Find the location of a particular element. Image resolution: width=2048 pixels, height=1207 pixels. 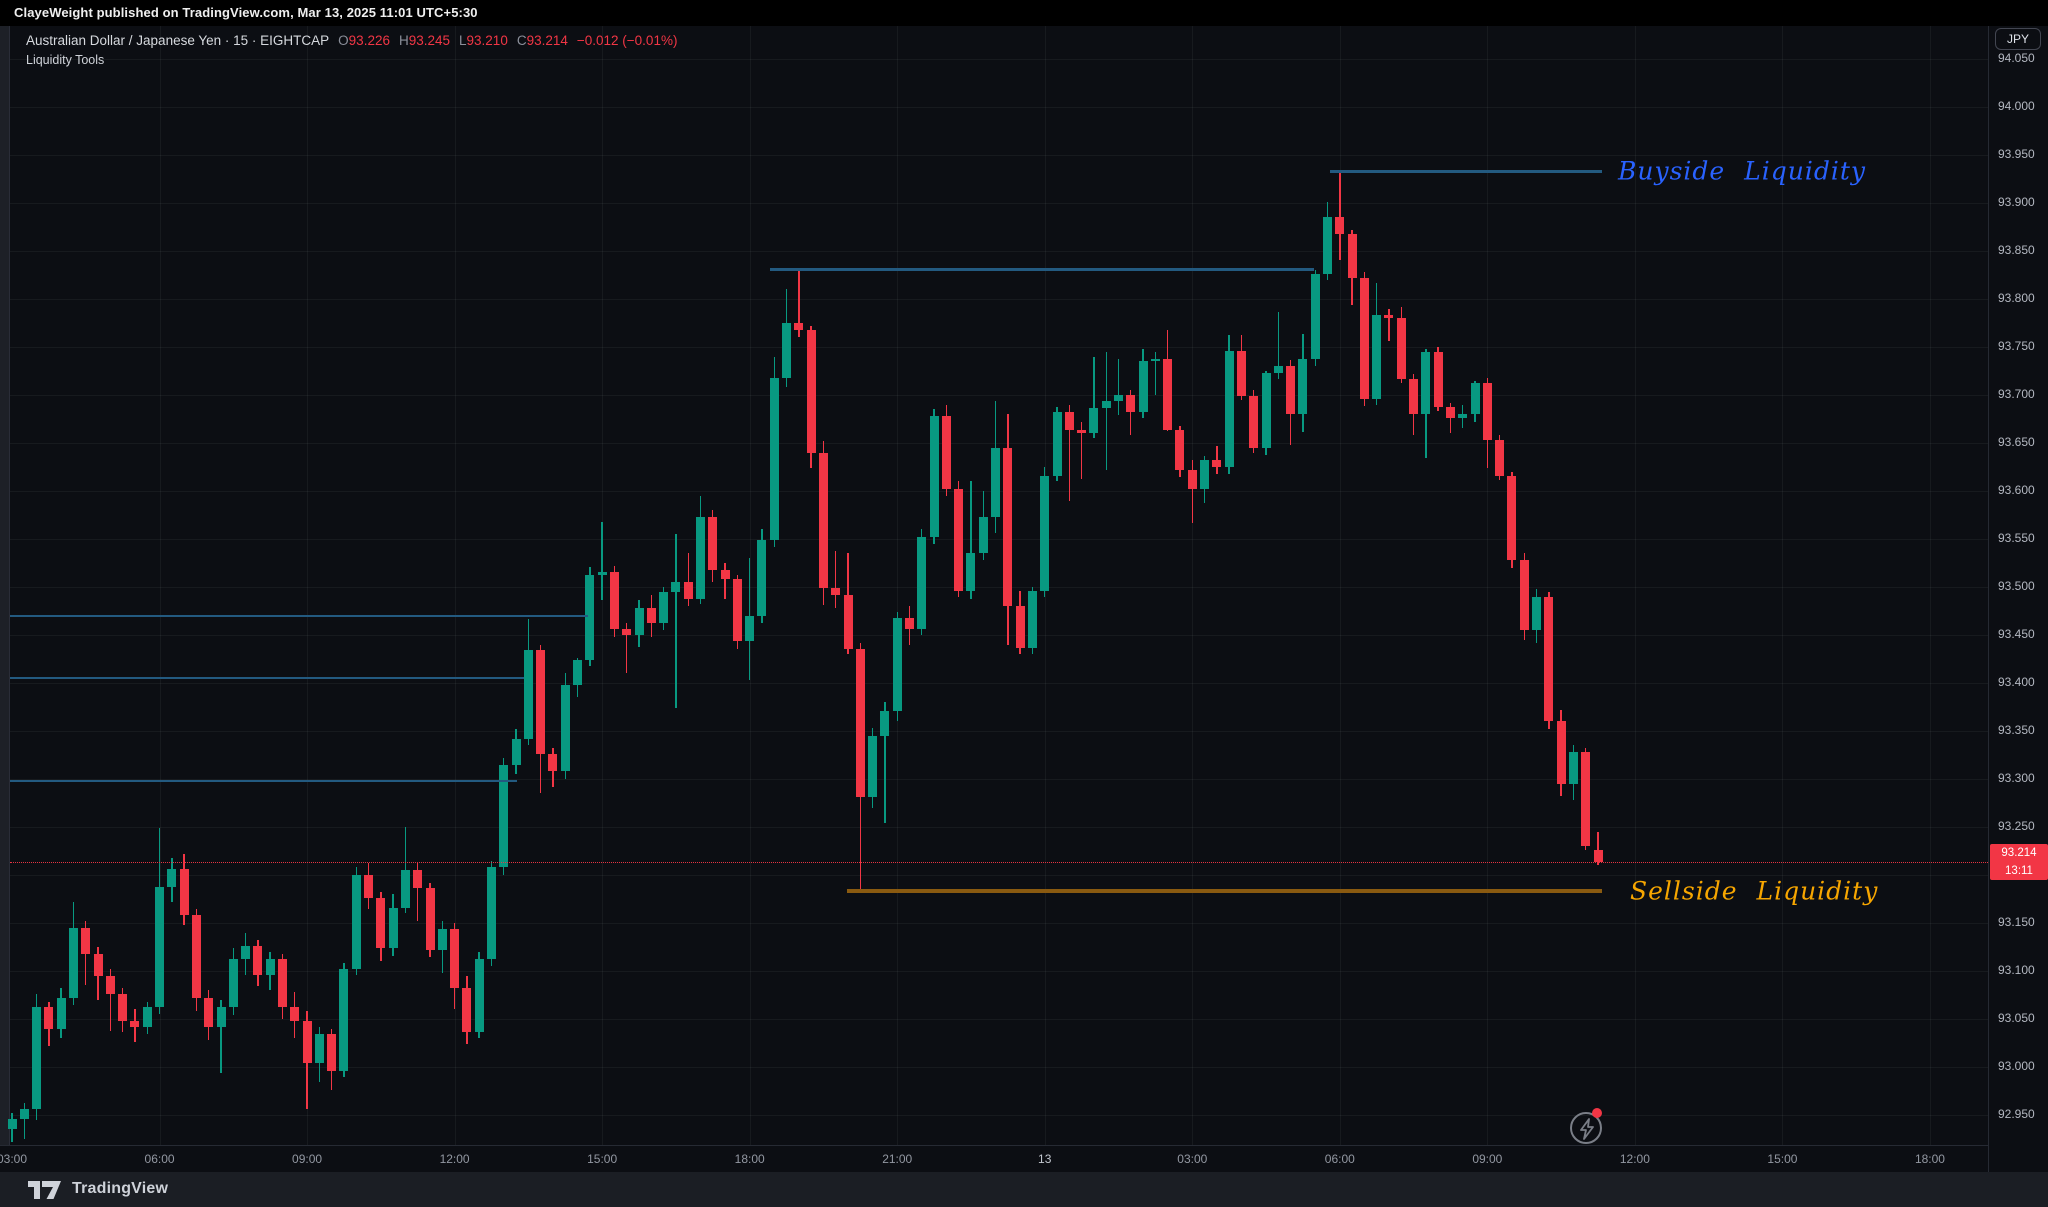

buyside-liquidity-label: Buyside Liquidity is located at coordinates (1742, 171).